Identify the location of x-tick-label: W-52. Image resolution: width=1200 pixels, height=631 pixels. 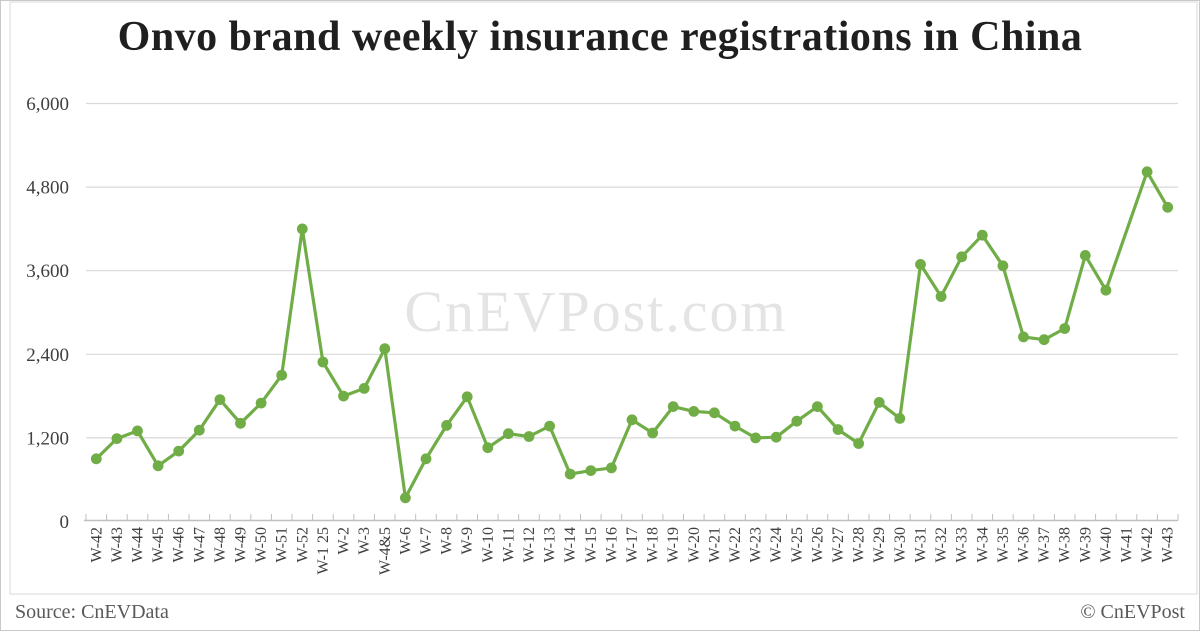
(302, 545).